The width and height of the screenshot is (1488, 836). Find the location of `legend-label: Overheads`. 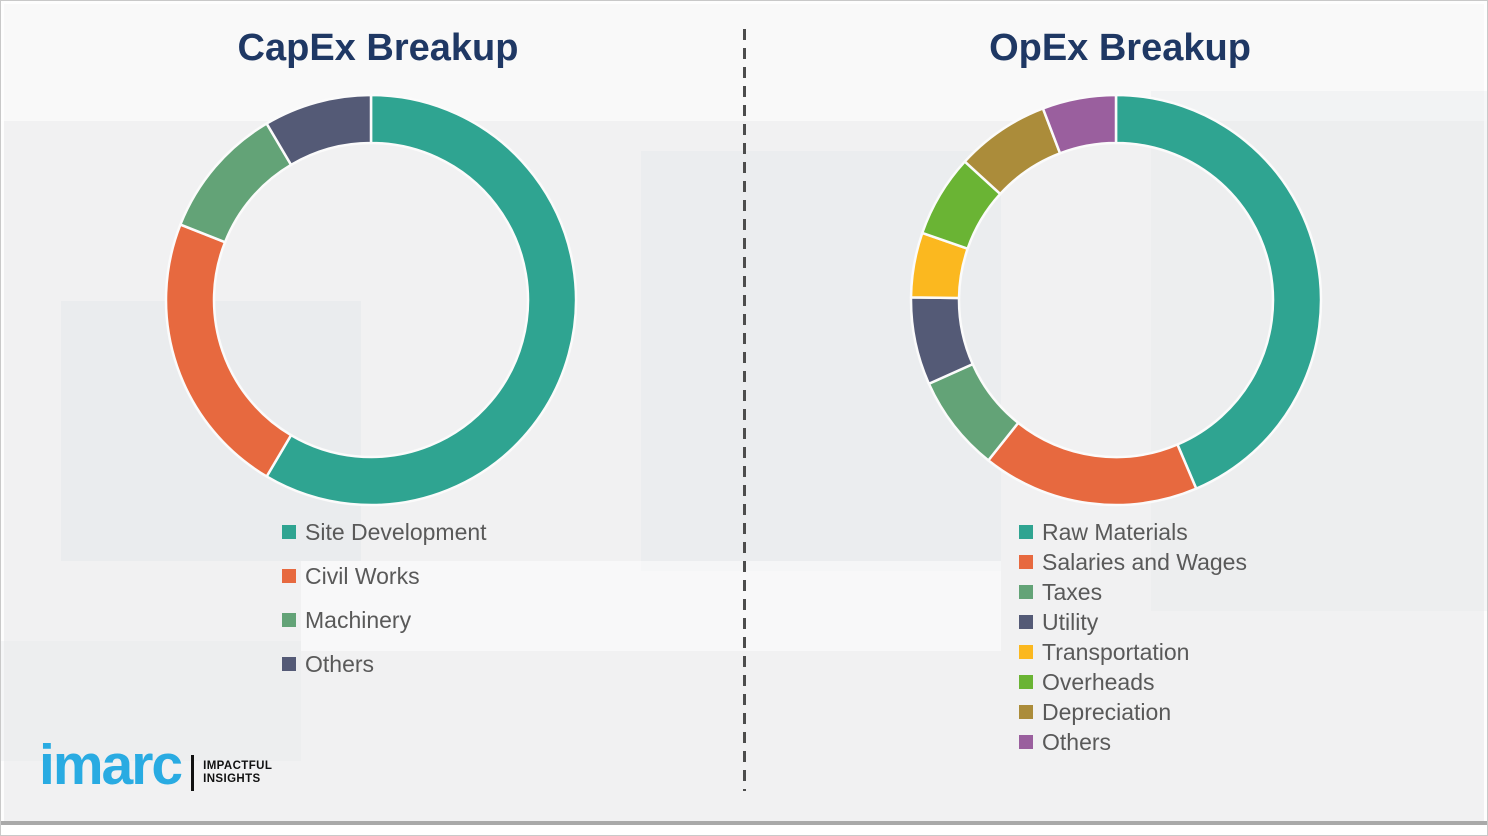

legend-label: Overheads is located at coordinates (1098, 681).